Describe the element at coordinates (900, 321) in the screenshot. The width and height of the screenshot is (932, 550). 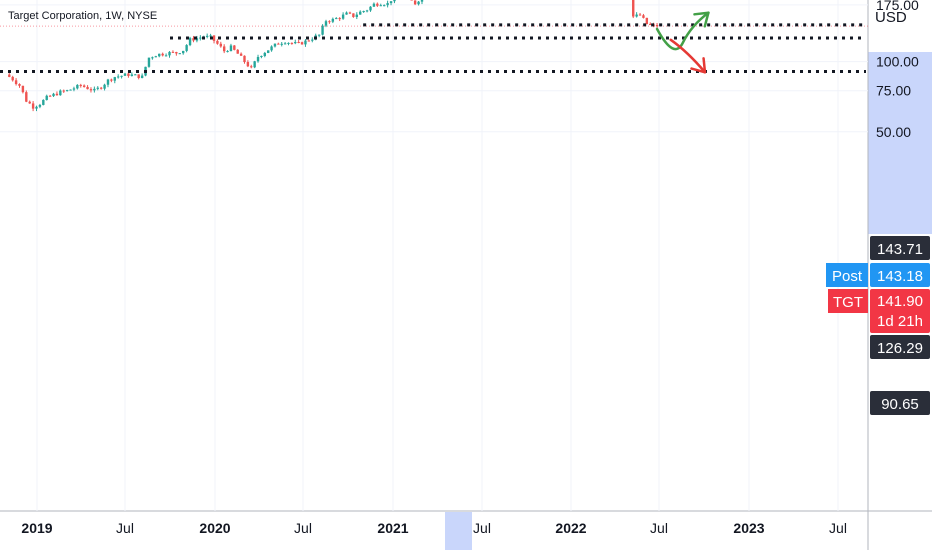
I see `svg-text: 1d 21h` at that location.